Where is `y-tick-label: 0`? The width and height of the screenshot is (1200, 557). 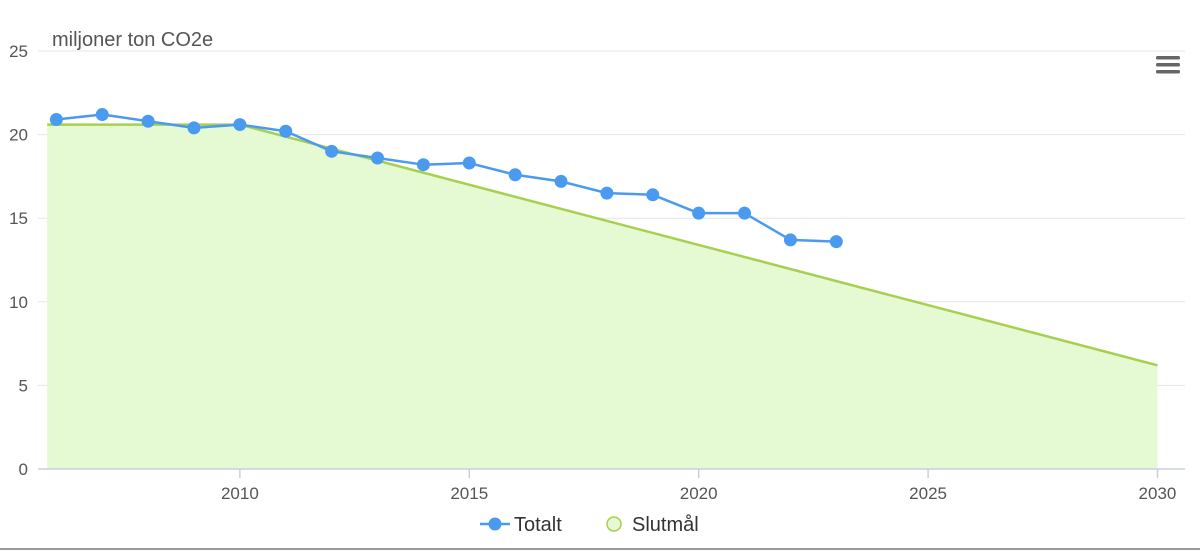 y-tick-label: 0 is located at coordinates (23, 469).